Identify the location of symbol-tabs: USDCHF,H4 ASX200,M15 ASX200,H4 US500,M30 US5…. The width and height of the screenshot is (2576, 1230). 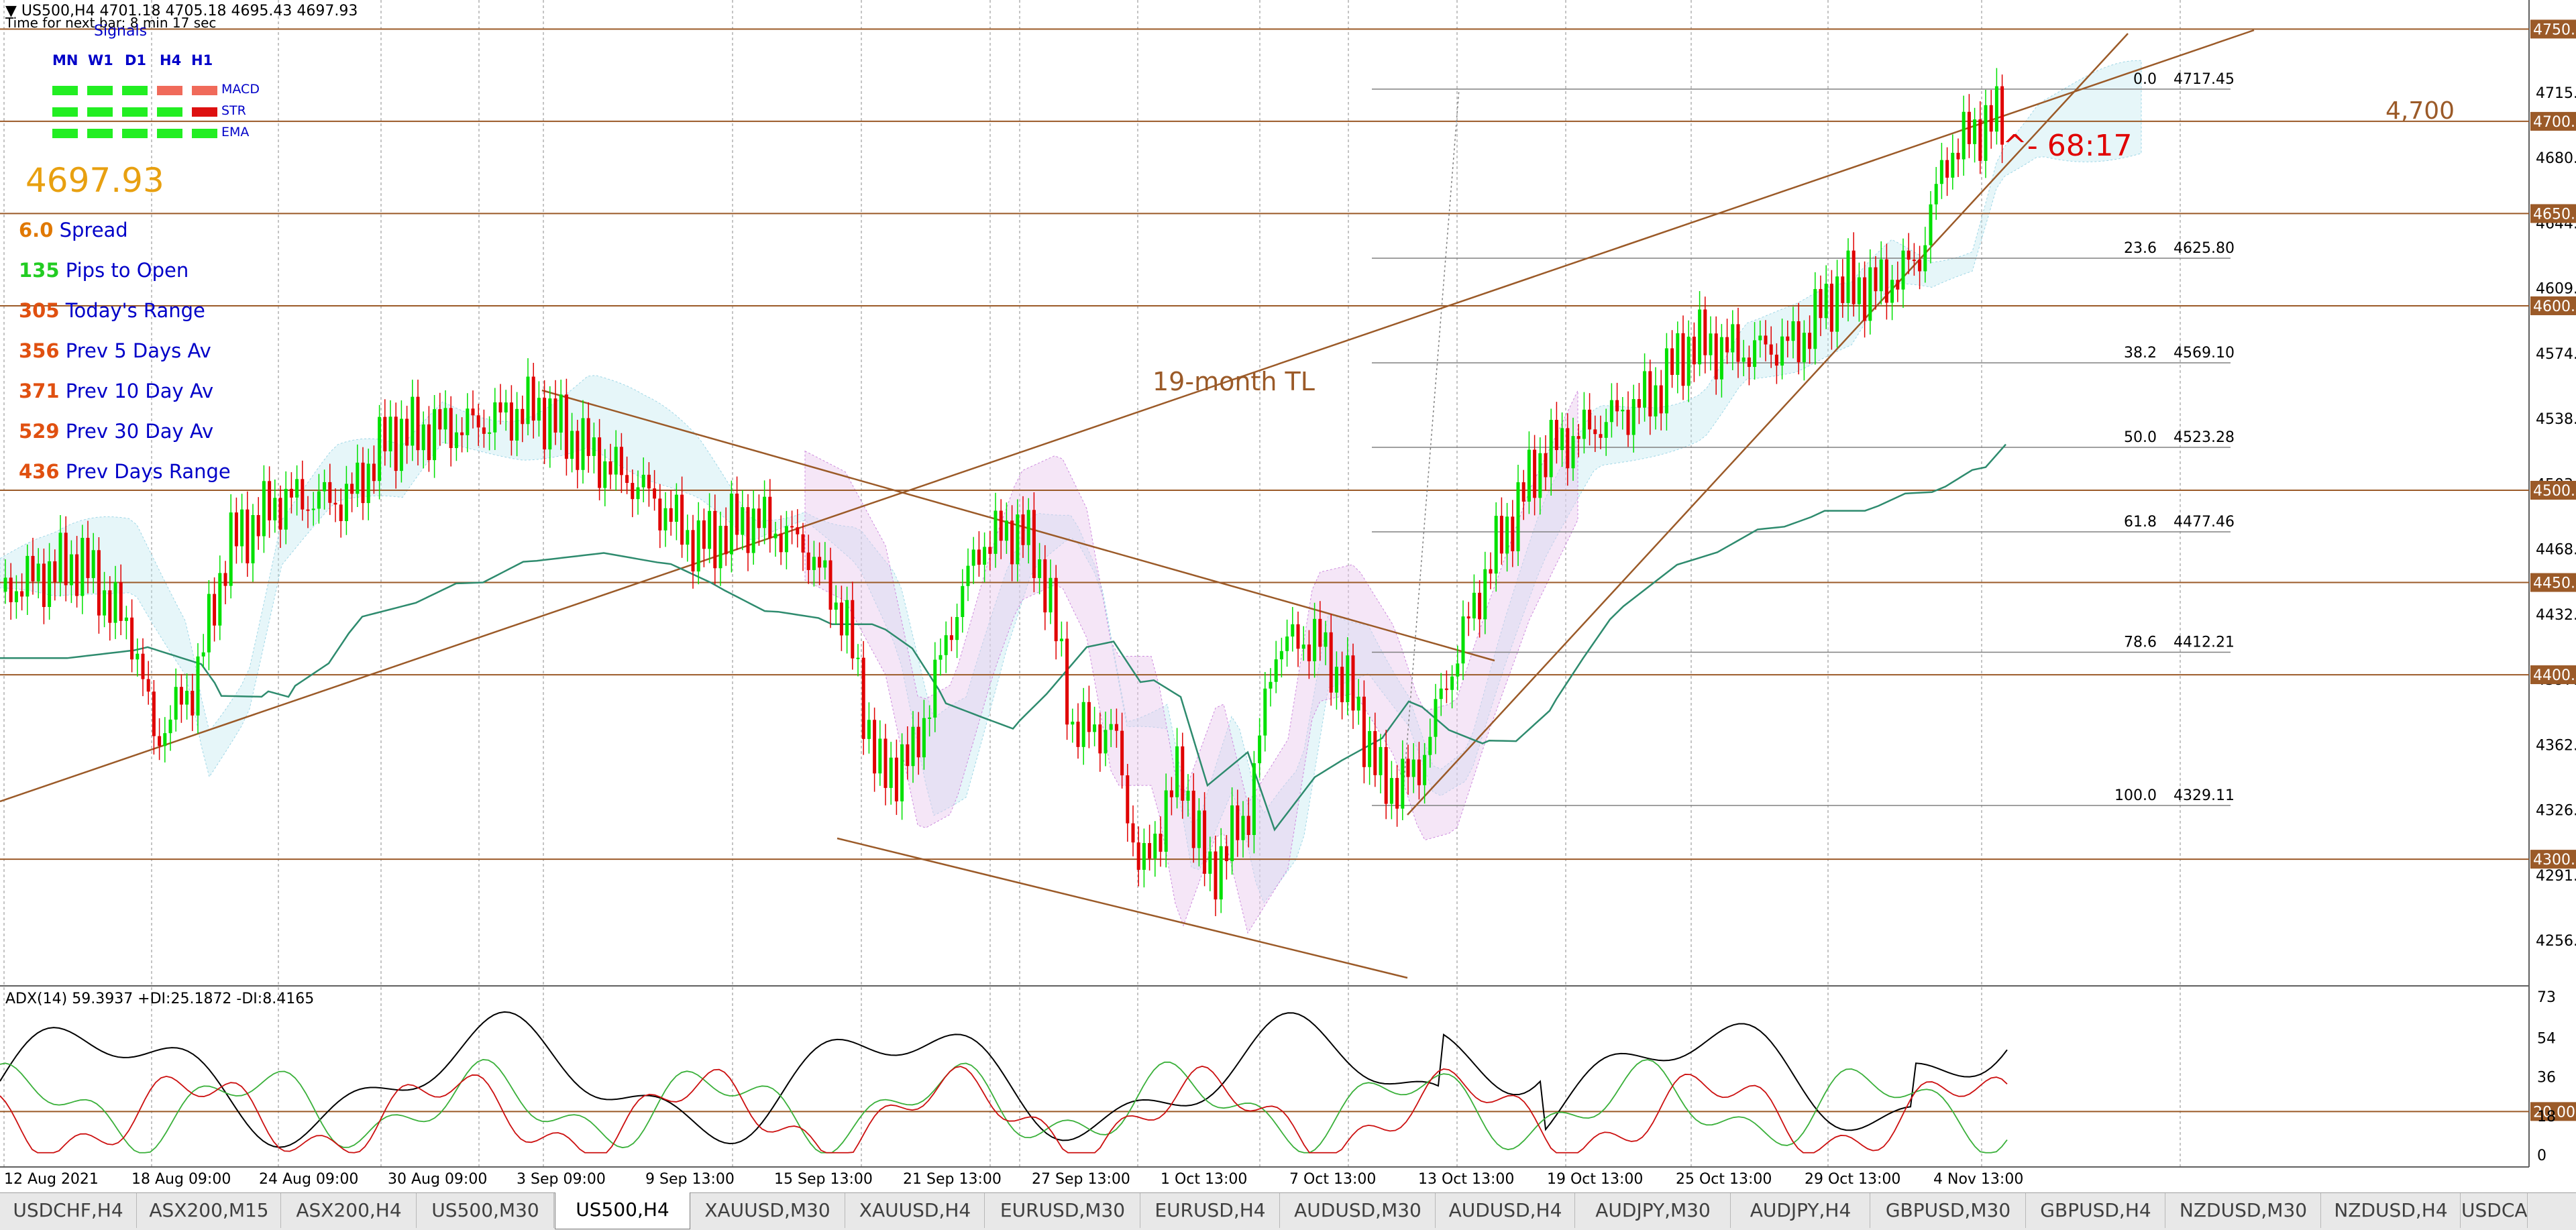
(1288, 1211).